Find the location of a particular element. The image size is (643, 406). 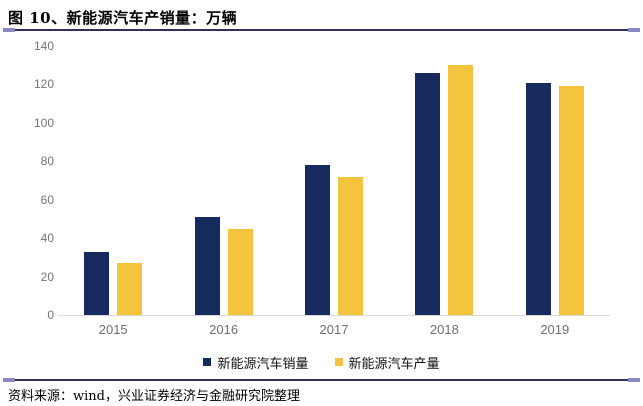

bar-2016-production is located at coordinates (240, 271).